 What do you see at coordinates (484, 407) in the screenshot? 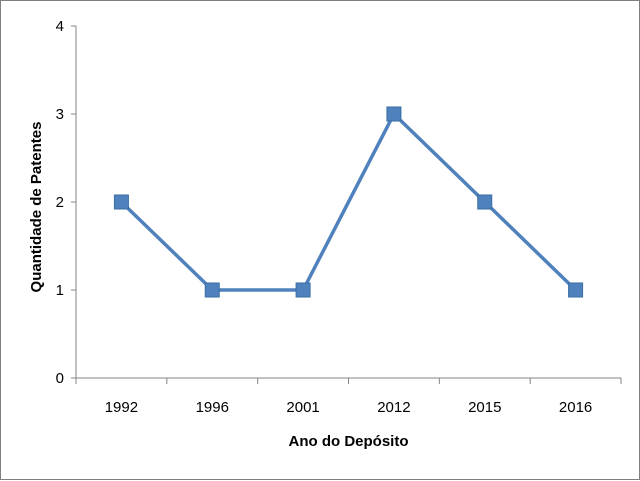
I see `x-tick-label: 2015` at bounding box center [484, 407].